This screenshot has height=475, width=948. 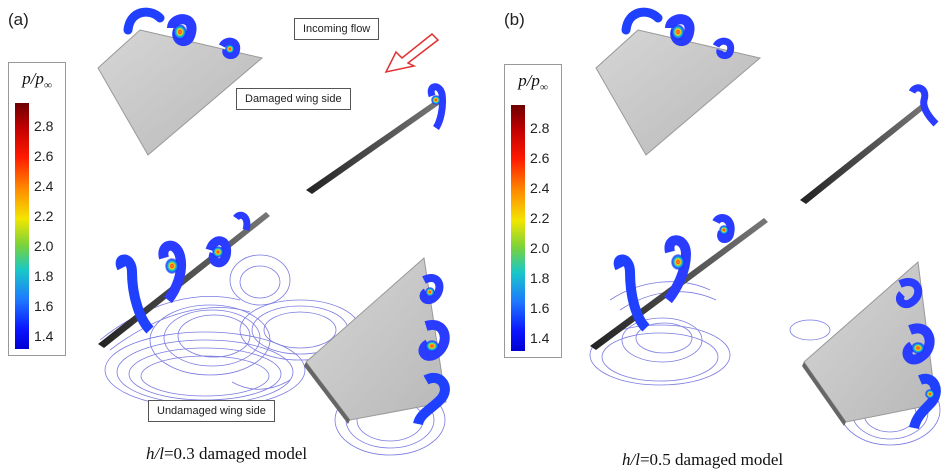 What do you see at coordinates (518, 228) in the screenshot?
I see `colorbar-gradient-b` at bounding box center [518, 228].